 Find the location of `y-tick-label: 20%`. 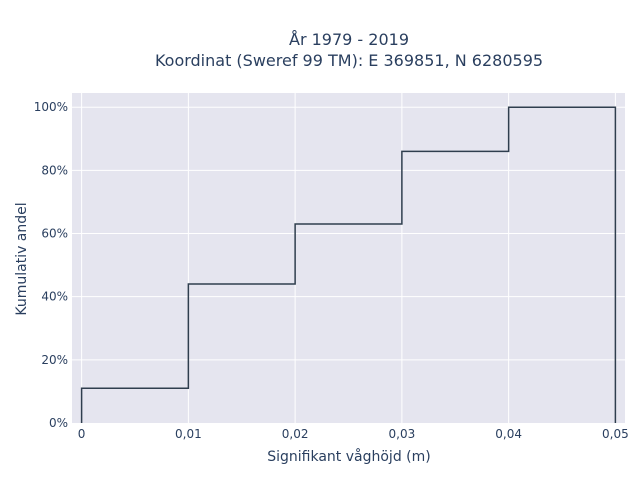

y-tick-label: 20% is located at coordinates (54, 360).